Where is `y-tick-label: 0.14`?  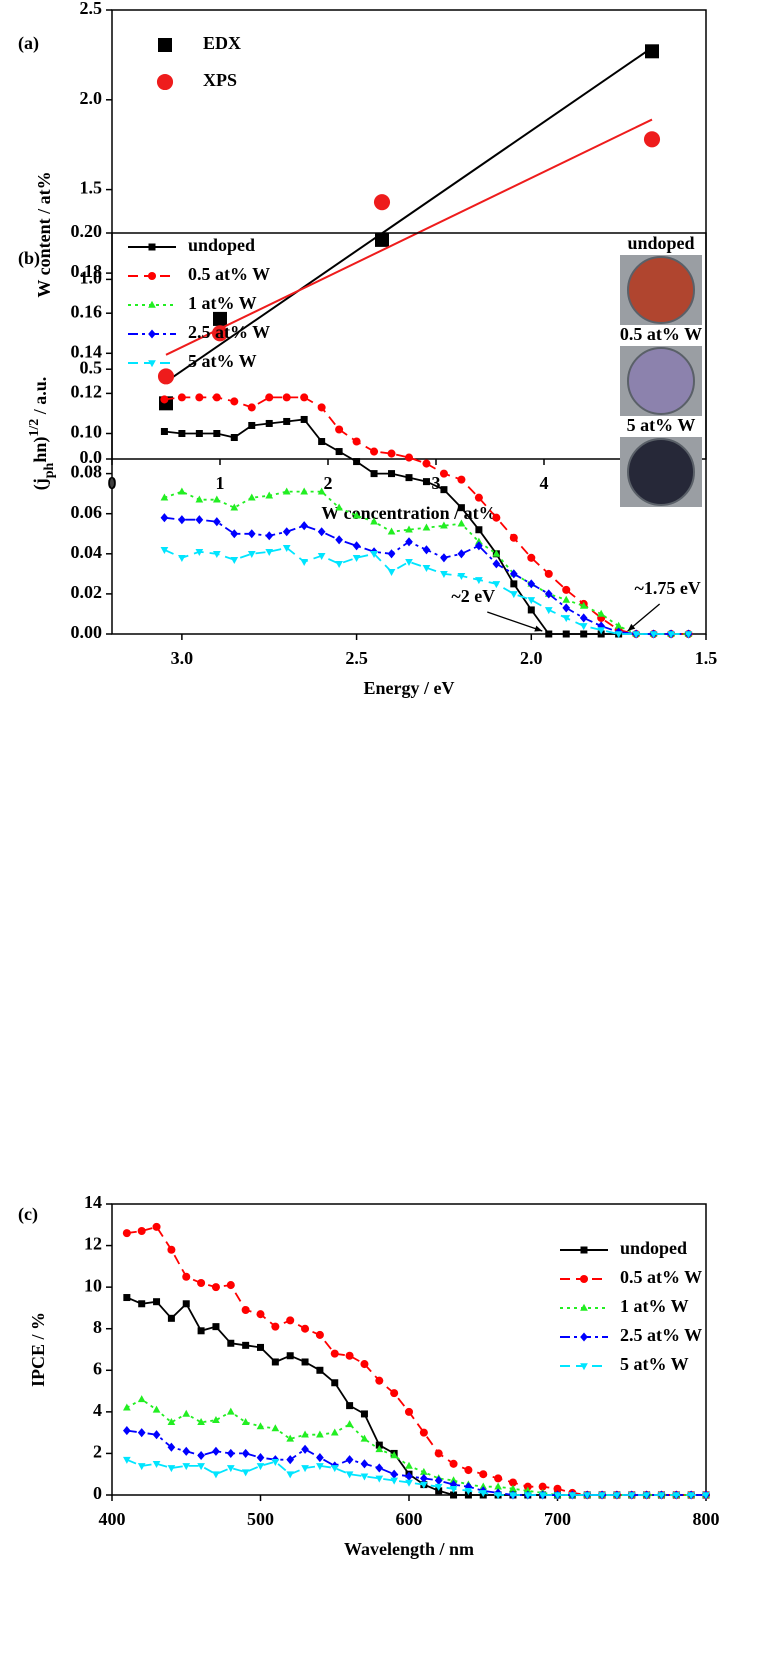 y-tick-label: 0.14 is located at coordinates (87, 351).